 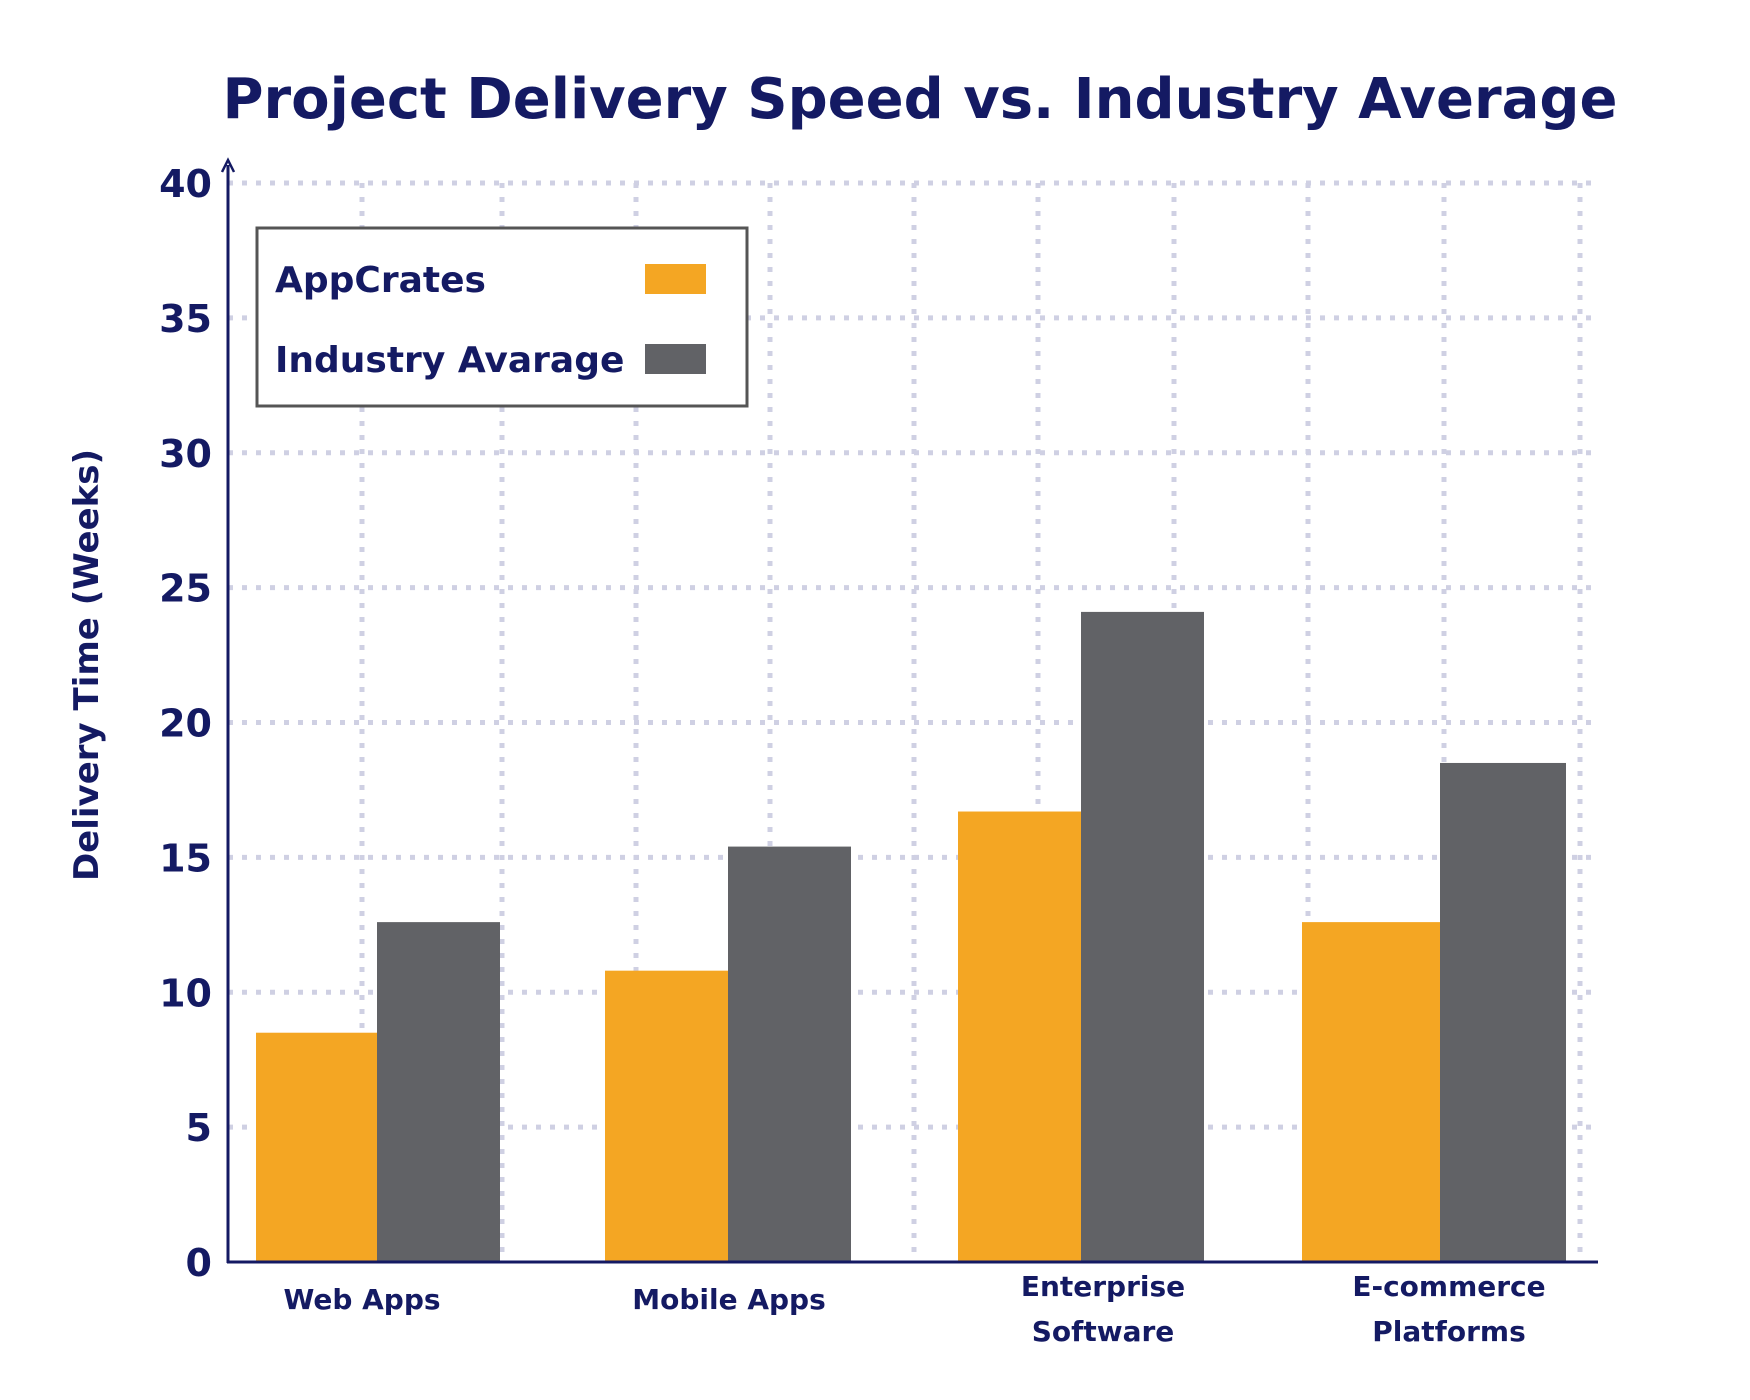 What do you see at coordinates (1103, 1331) in the screenshot?
I see `x-tick-label: Software` at bounding box center [1103, 1331].